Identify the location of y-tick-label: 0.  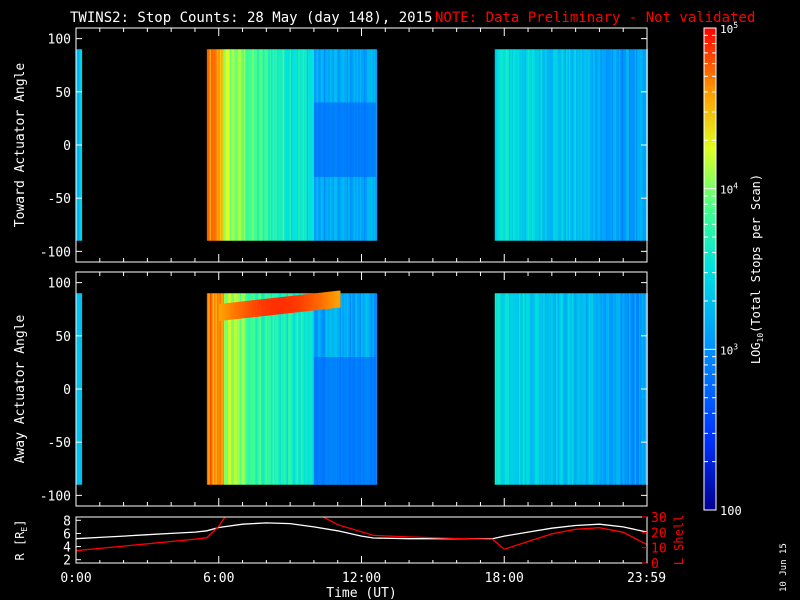
(67, 390).